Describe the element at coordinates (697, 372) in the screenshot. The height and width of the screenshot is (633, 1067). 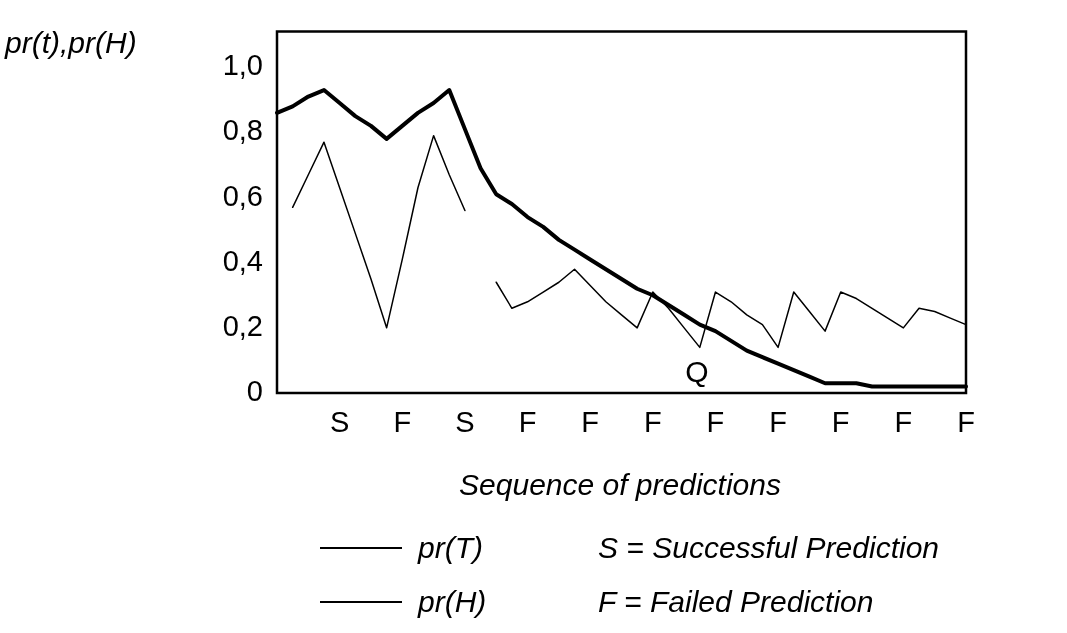
I see `annotation: Q` at that location.